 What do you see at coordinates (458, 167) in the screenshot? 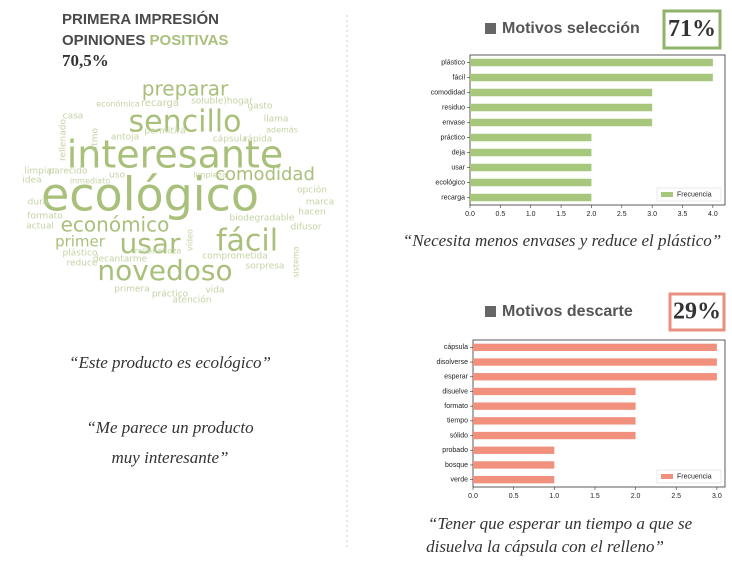
I see `y-tick-label: usar` at bounding box center [458, 167].